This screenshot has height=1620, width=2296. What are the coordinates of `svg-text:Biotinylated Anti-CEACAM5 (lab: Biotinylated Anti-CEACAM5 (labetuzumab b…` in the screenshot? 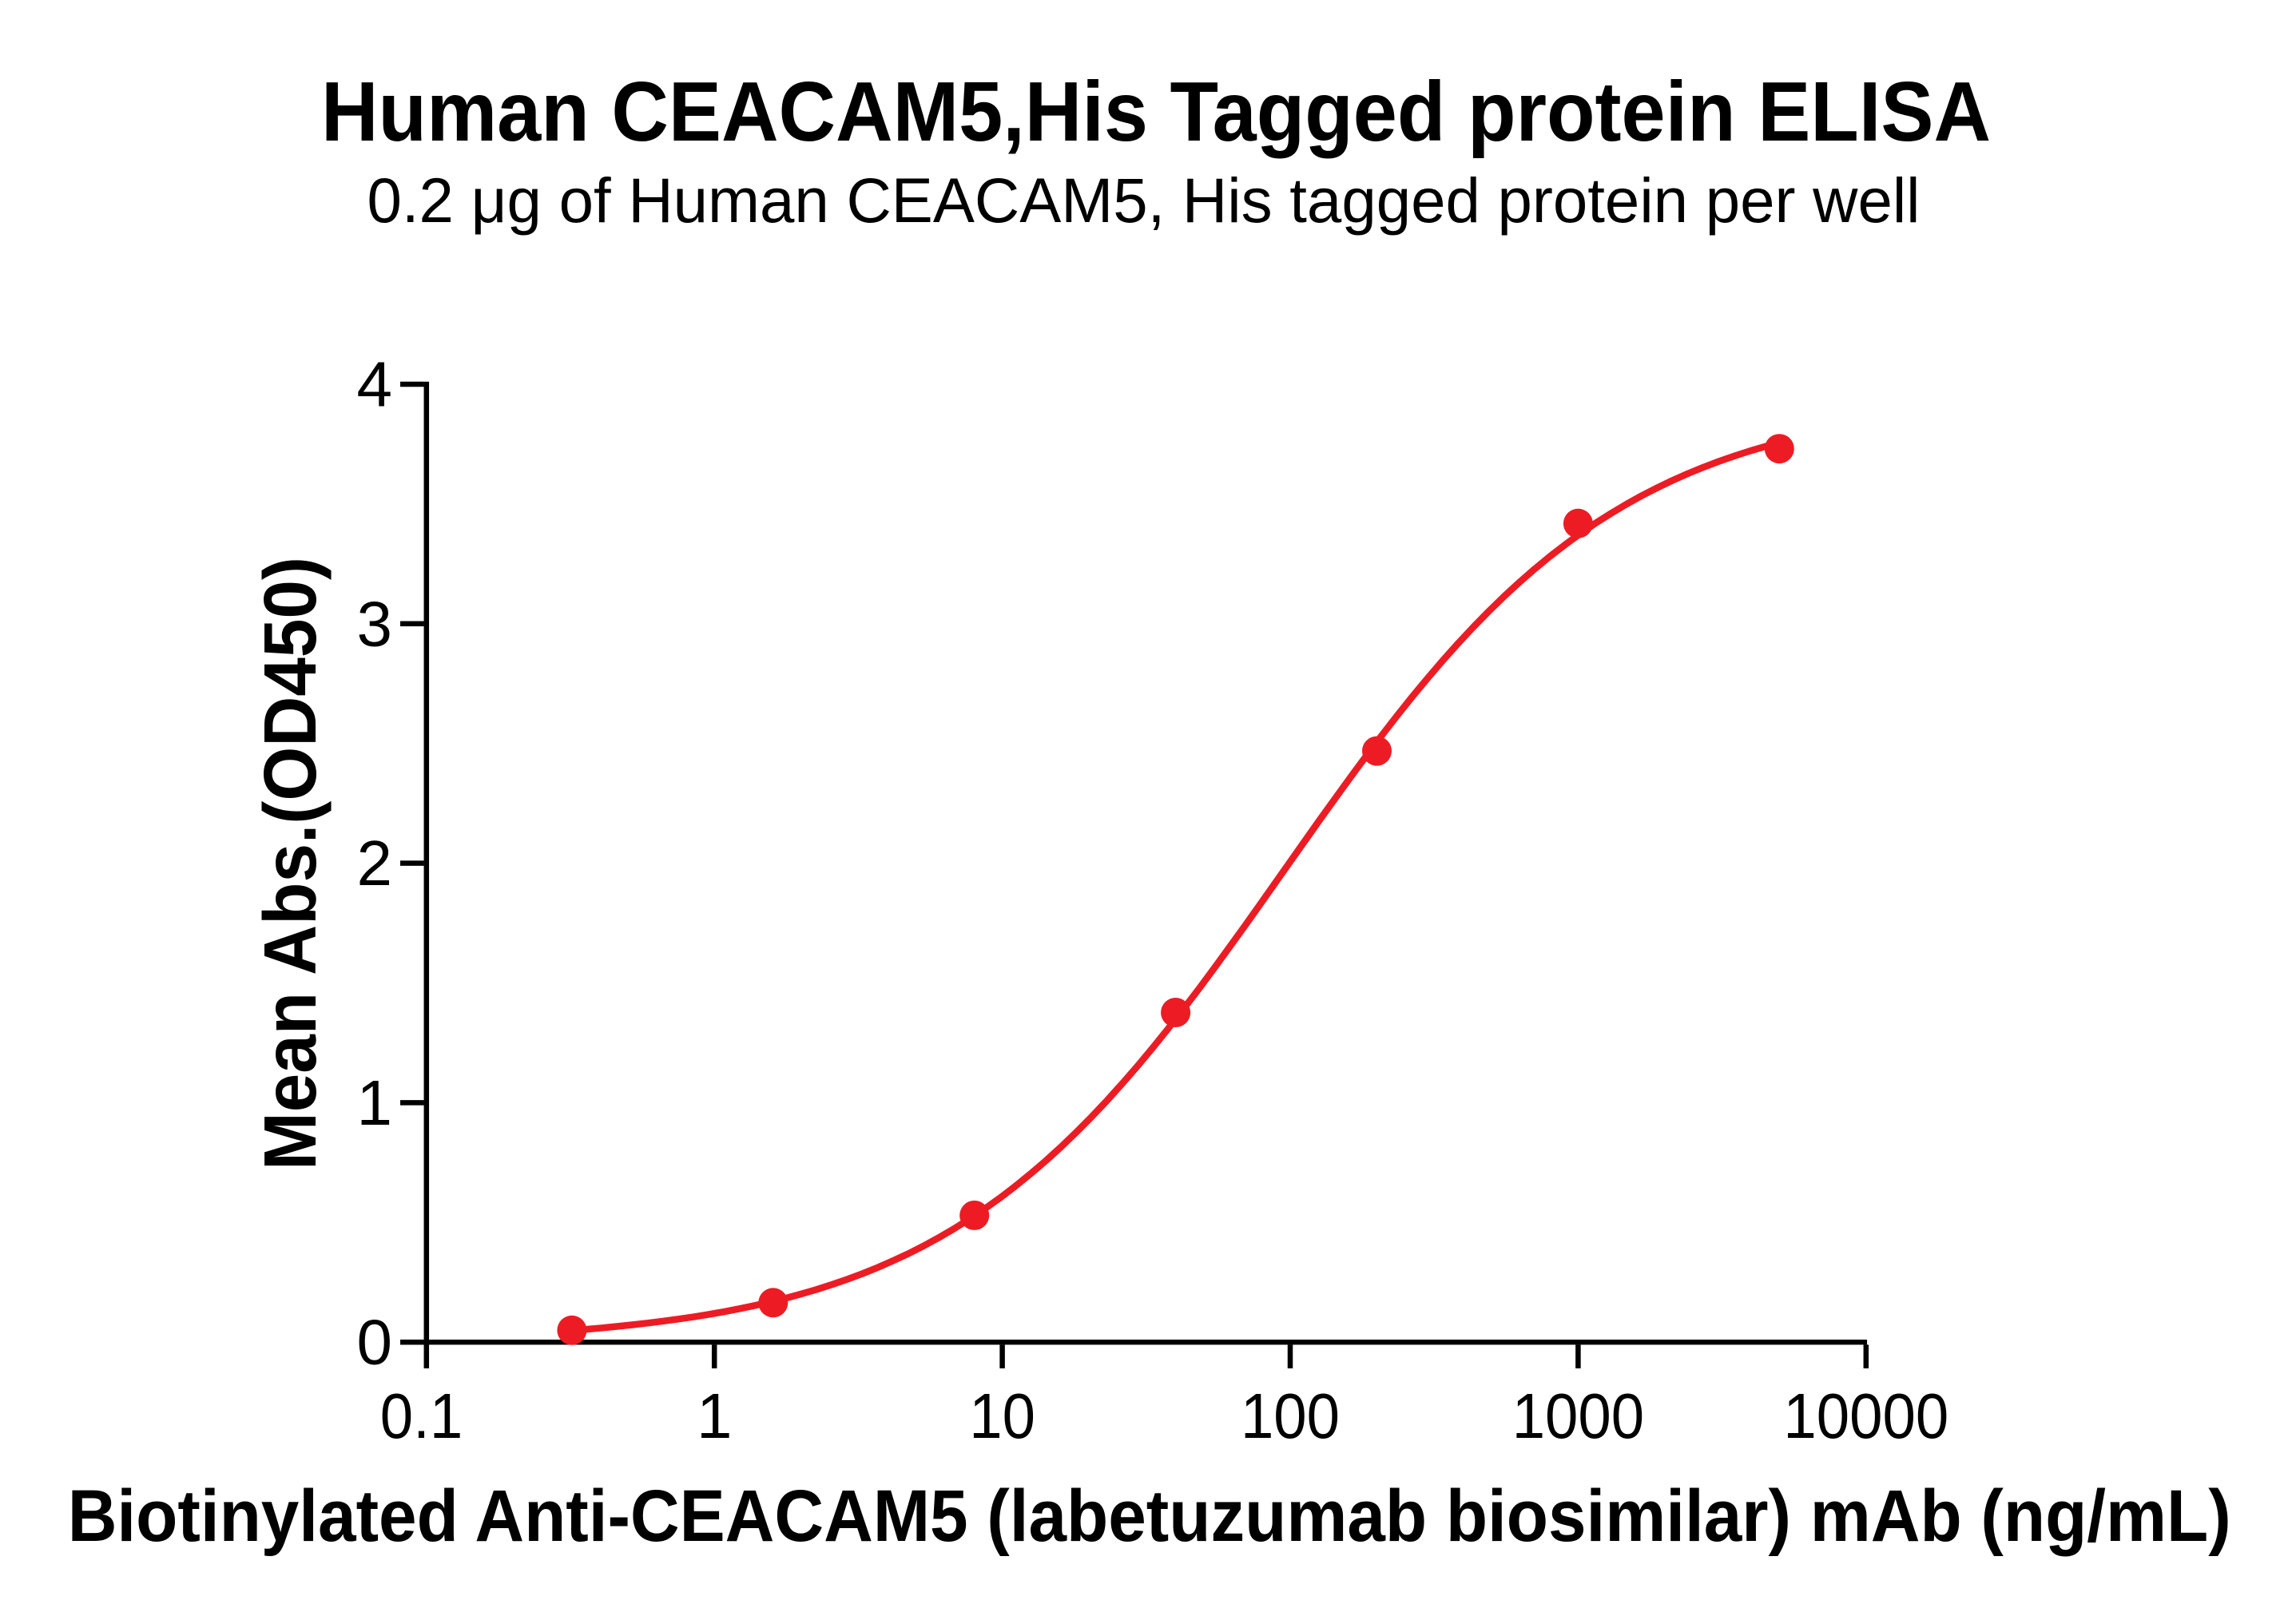 It's located at (1149, 1516).